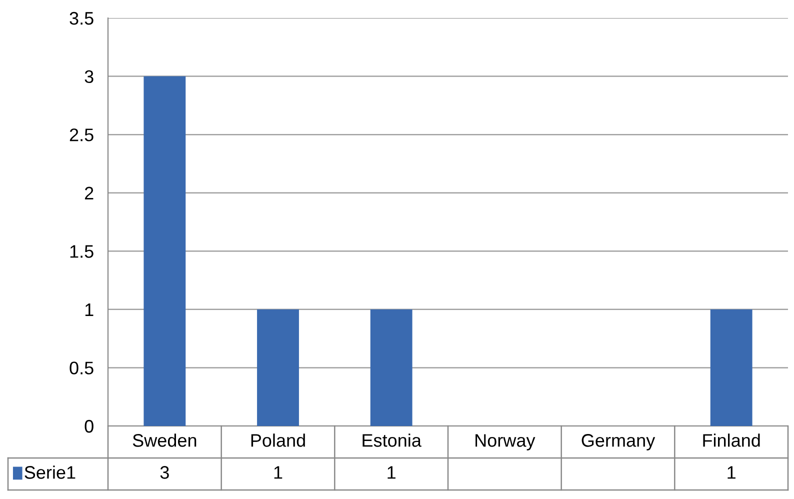  I want to click on x-tick-label: Norway, so click(506, 442).